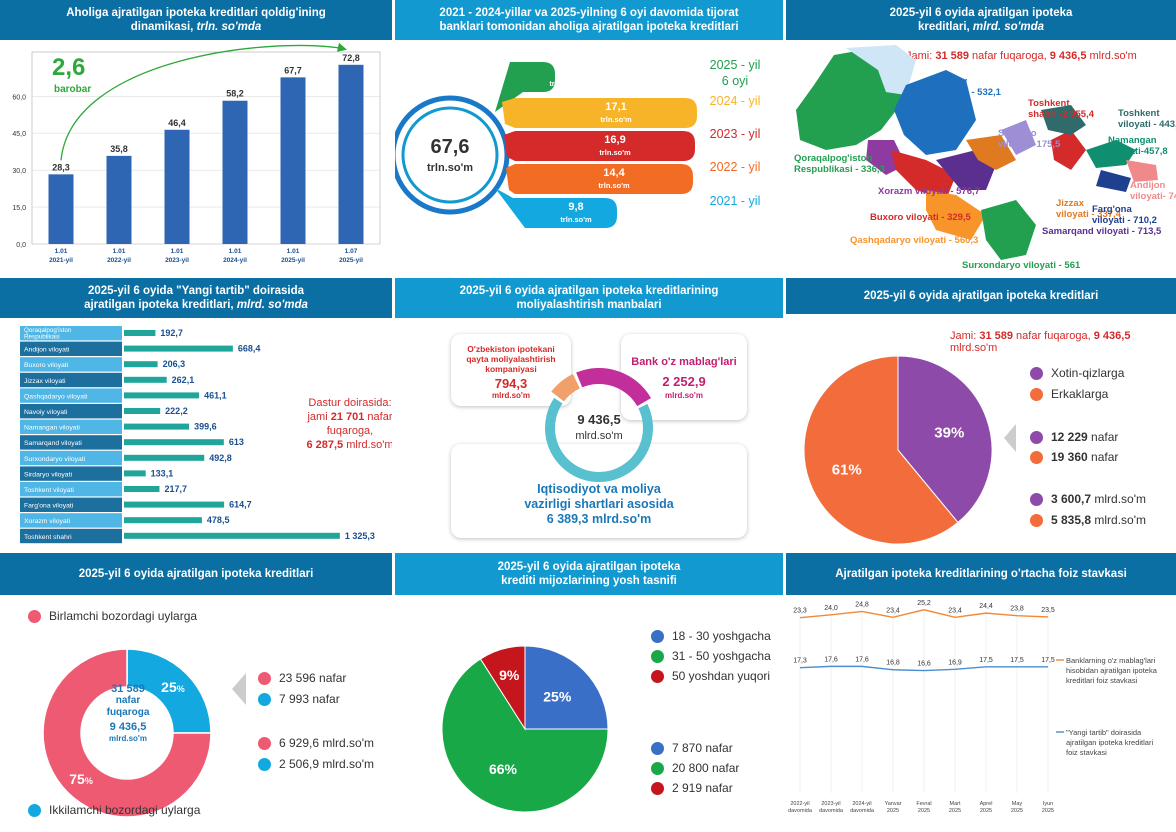  What do you see at coordinates (599, 419) in the screenshot?
I see `center-value: 9 436,5` at bounding box center [599, 419].